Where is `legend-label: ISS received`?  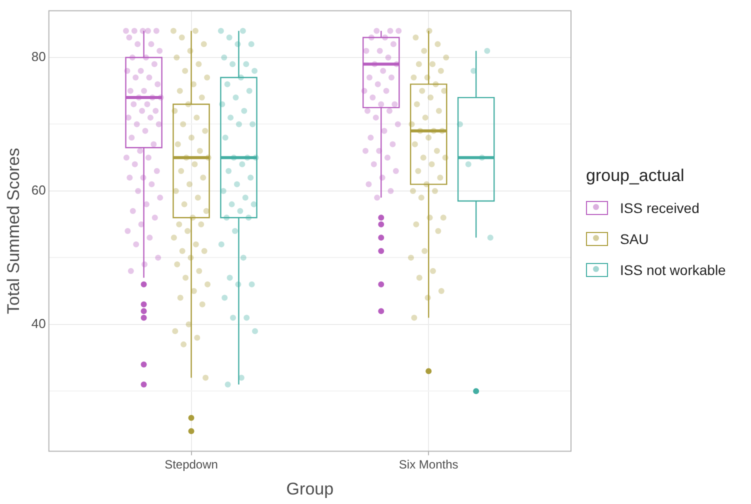
legend-label: ISS received is located at coordinates (660, 208).